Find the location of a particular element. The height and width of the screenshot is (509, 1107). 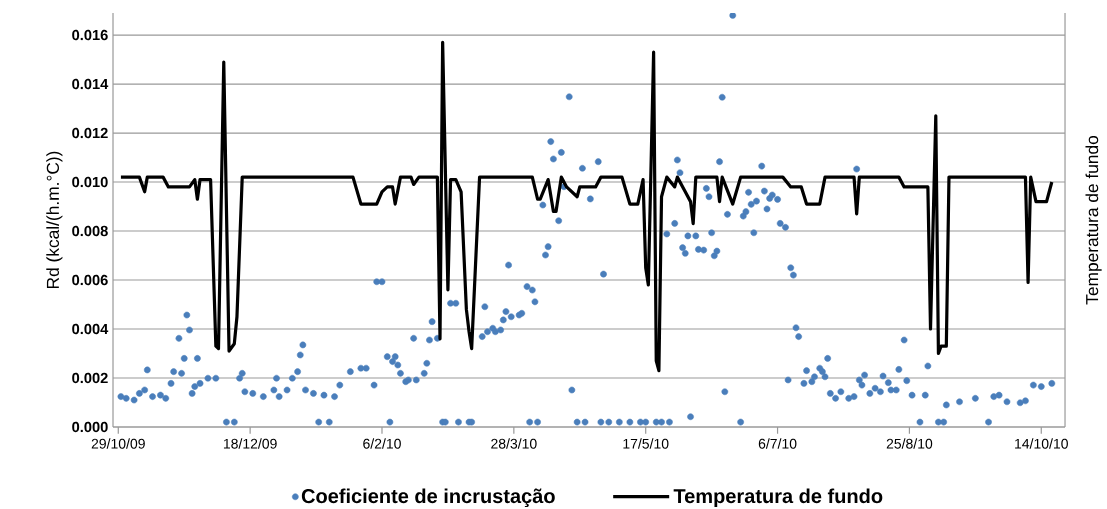

x-tick-label: 14/10/10 is located at coordinates (1041, 443).